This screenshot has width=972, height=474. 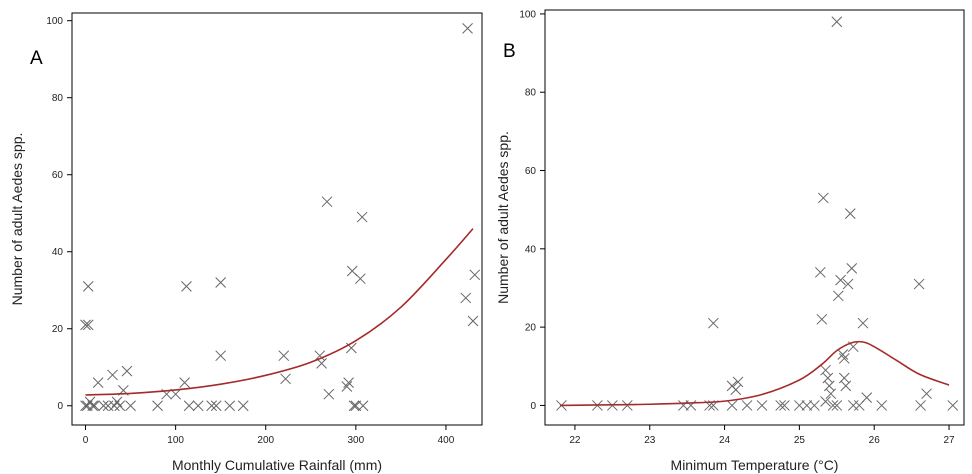 What do you see at coordinates (175, 440) in the screenshot?
I see `x-tick-label: 100` at bounding box center [175, 440].